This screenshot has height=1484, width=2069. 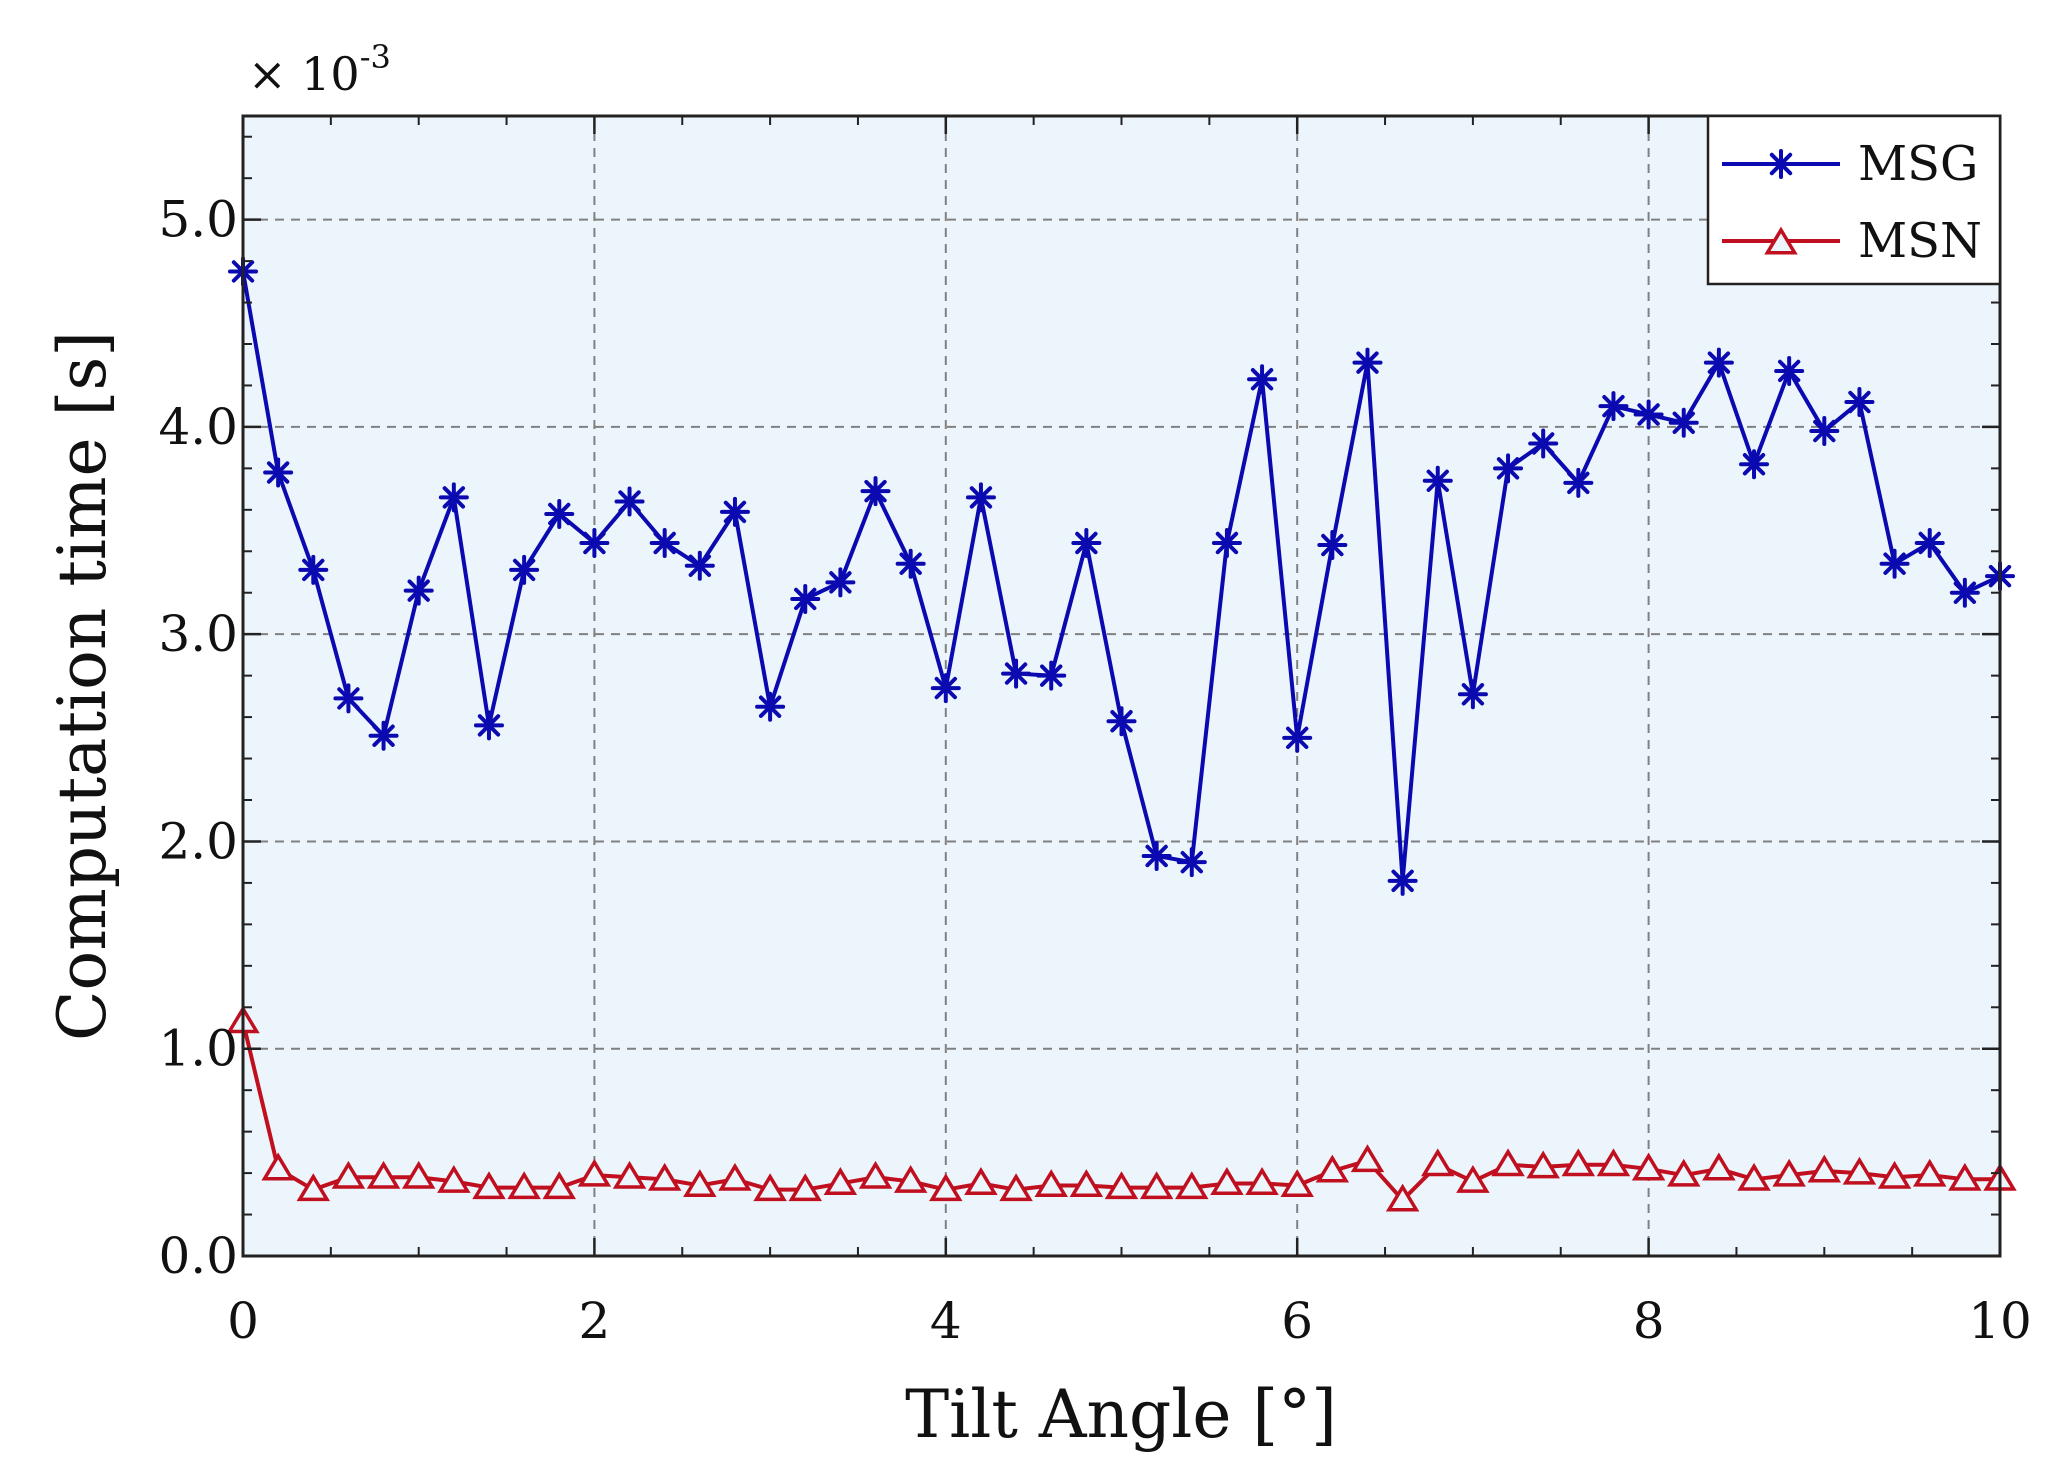 I want to click on legend-entry-msn: MSN, so click(x=1852, y=241).